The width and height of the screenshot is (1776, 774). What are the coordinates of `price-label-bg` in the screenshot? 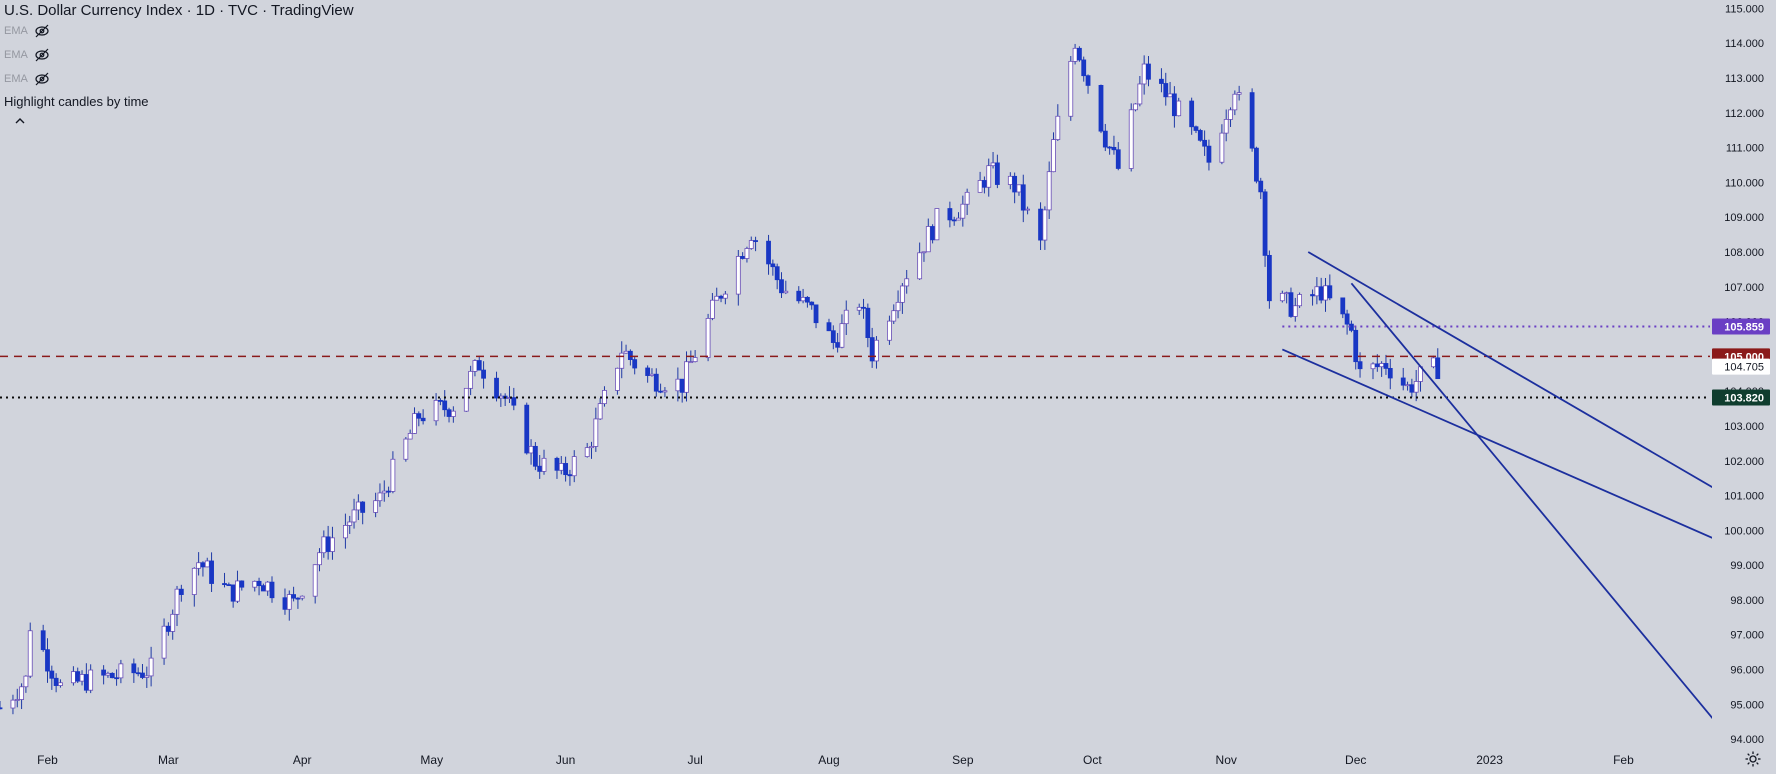 It's located at (1741, 397).